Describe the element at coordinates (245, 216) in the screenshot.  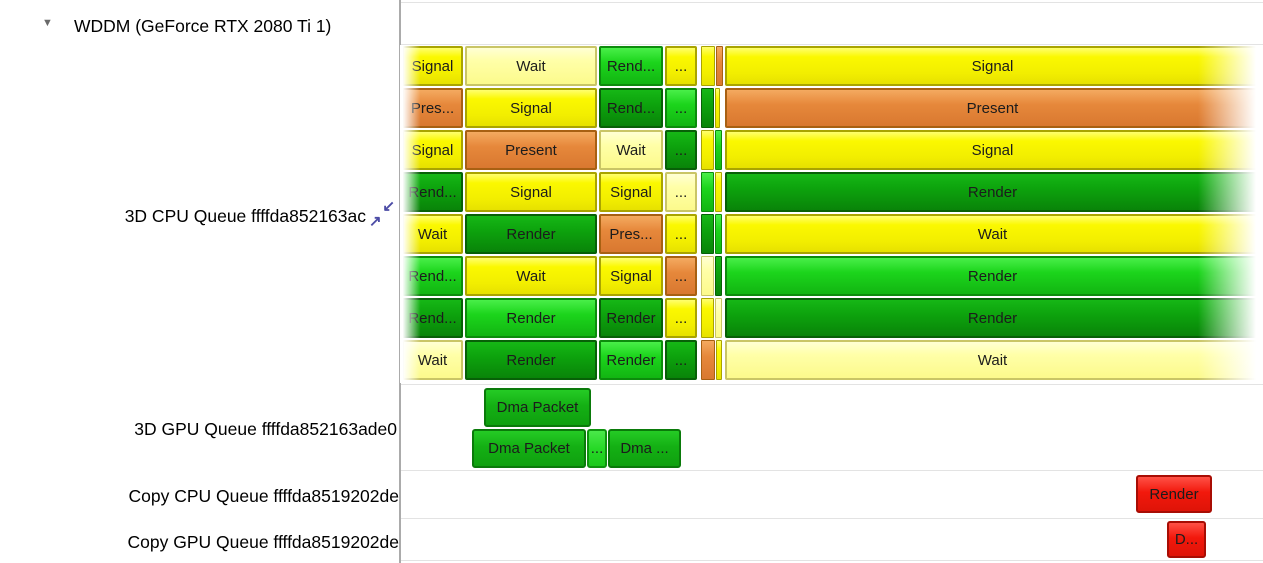
I see `row-label-3d-cpu-queue: 3D CPU Queue ffffda852163ac` at that location.